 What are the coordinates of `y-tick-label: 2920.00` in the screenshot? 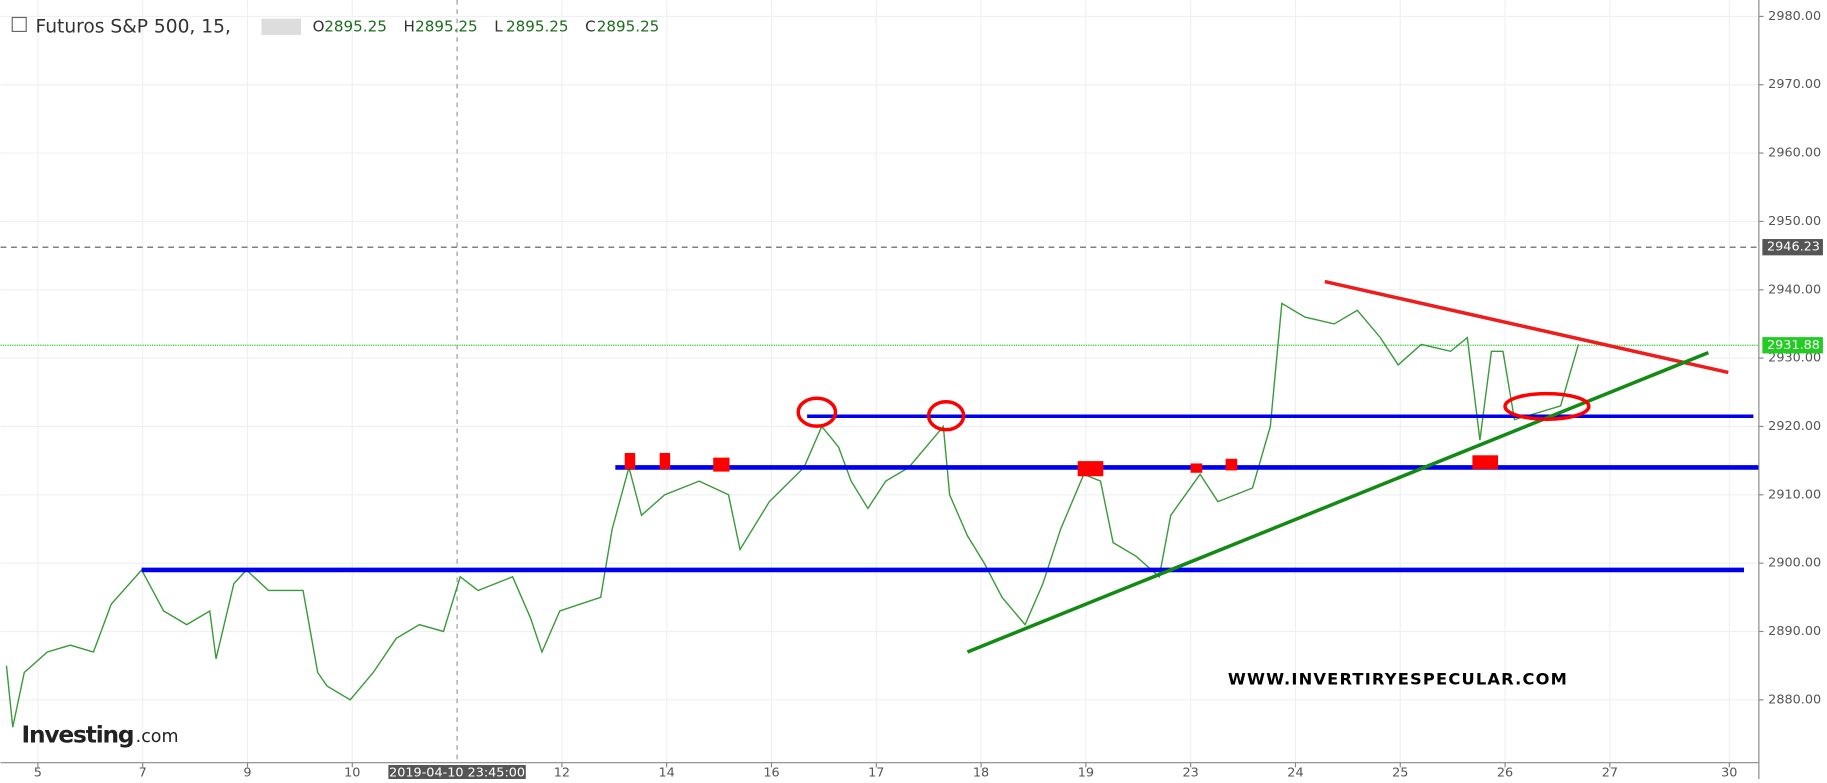 It's located at (1794, 426).